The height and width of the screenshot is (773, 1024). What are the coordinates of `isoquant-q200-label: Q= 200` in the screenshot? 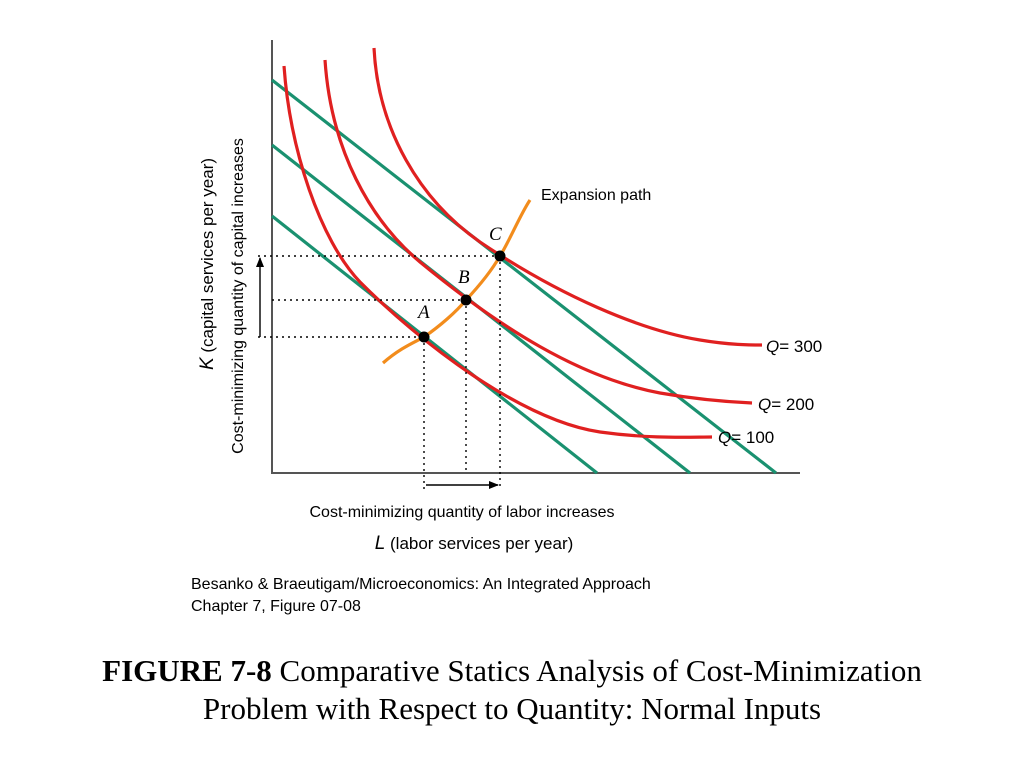 It's located at (786, 404).